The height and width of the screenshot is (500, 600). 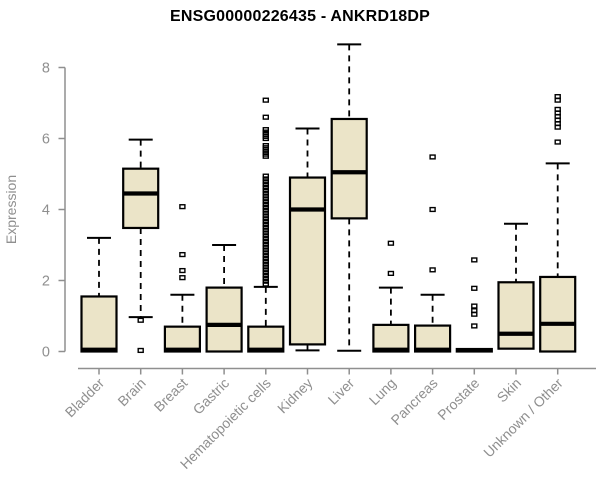 I want to click on x-tick-label: Skin, so click(x=509, y=390).